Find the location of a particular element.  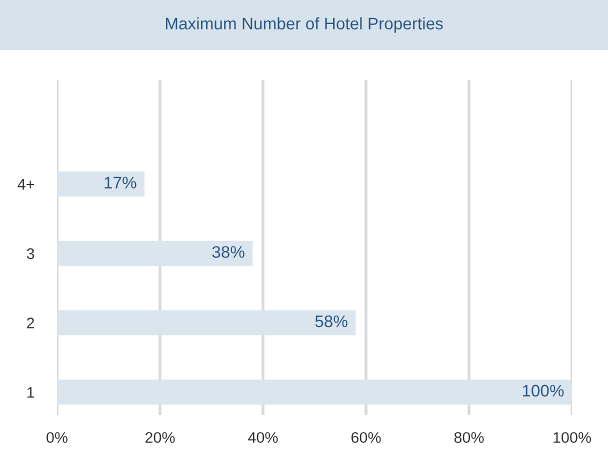

y-tick-label: 2 is located at coordinates (30, 323).